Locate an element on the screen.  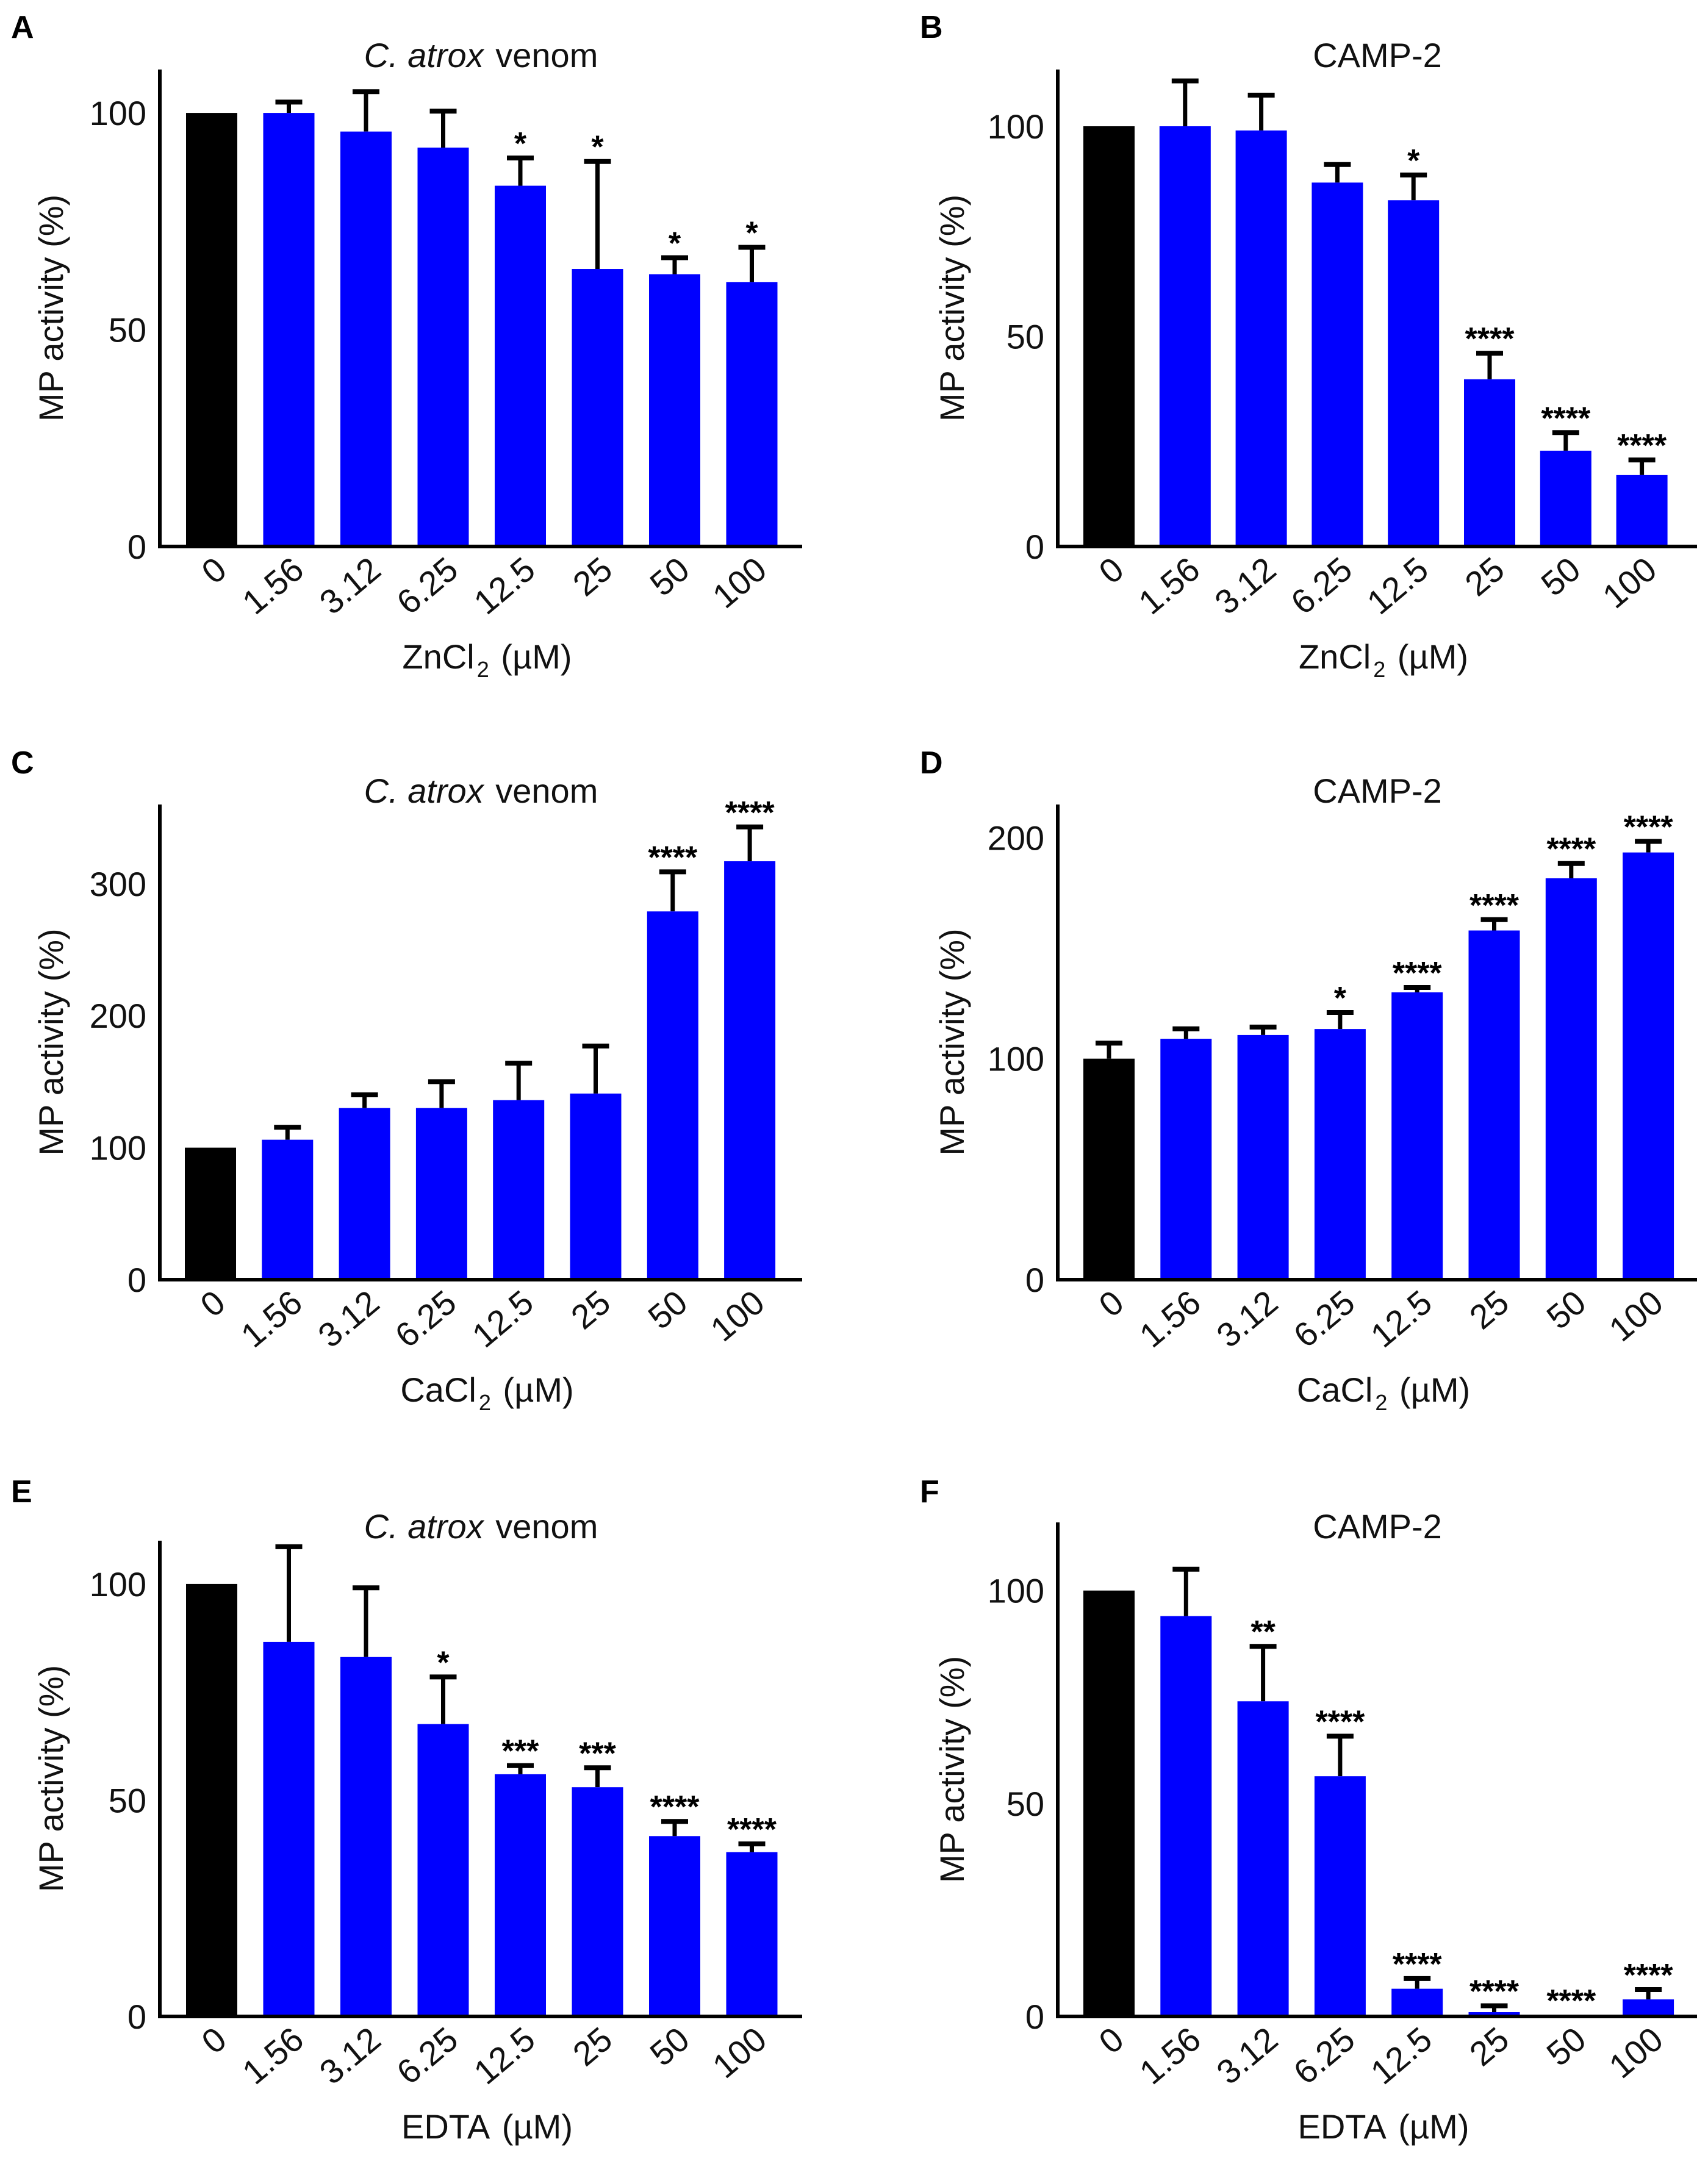
panel-letter: B is located at coordinates (931, 27).